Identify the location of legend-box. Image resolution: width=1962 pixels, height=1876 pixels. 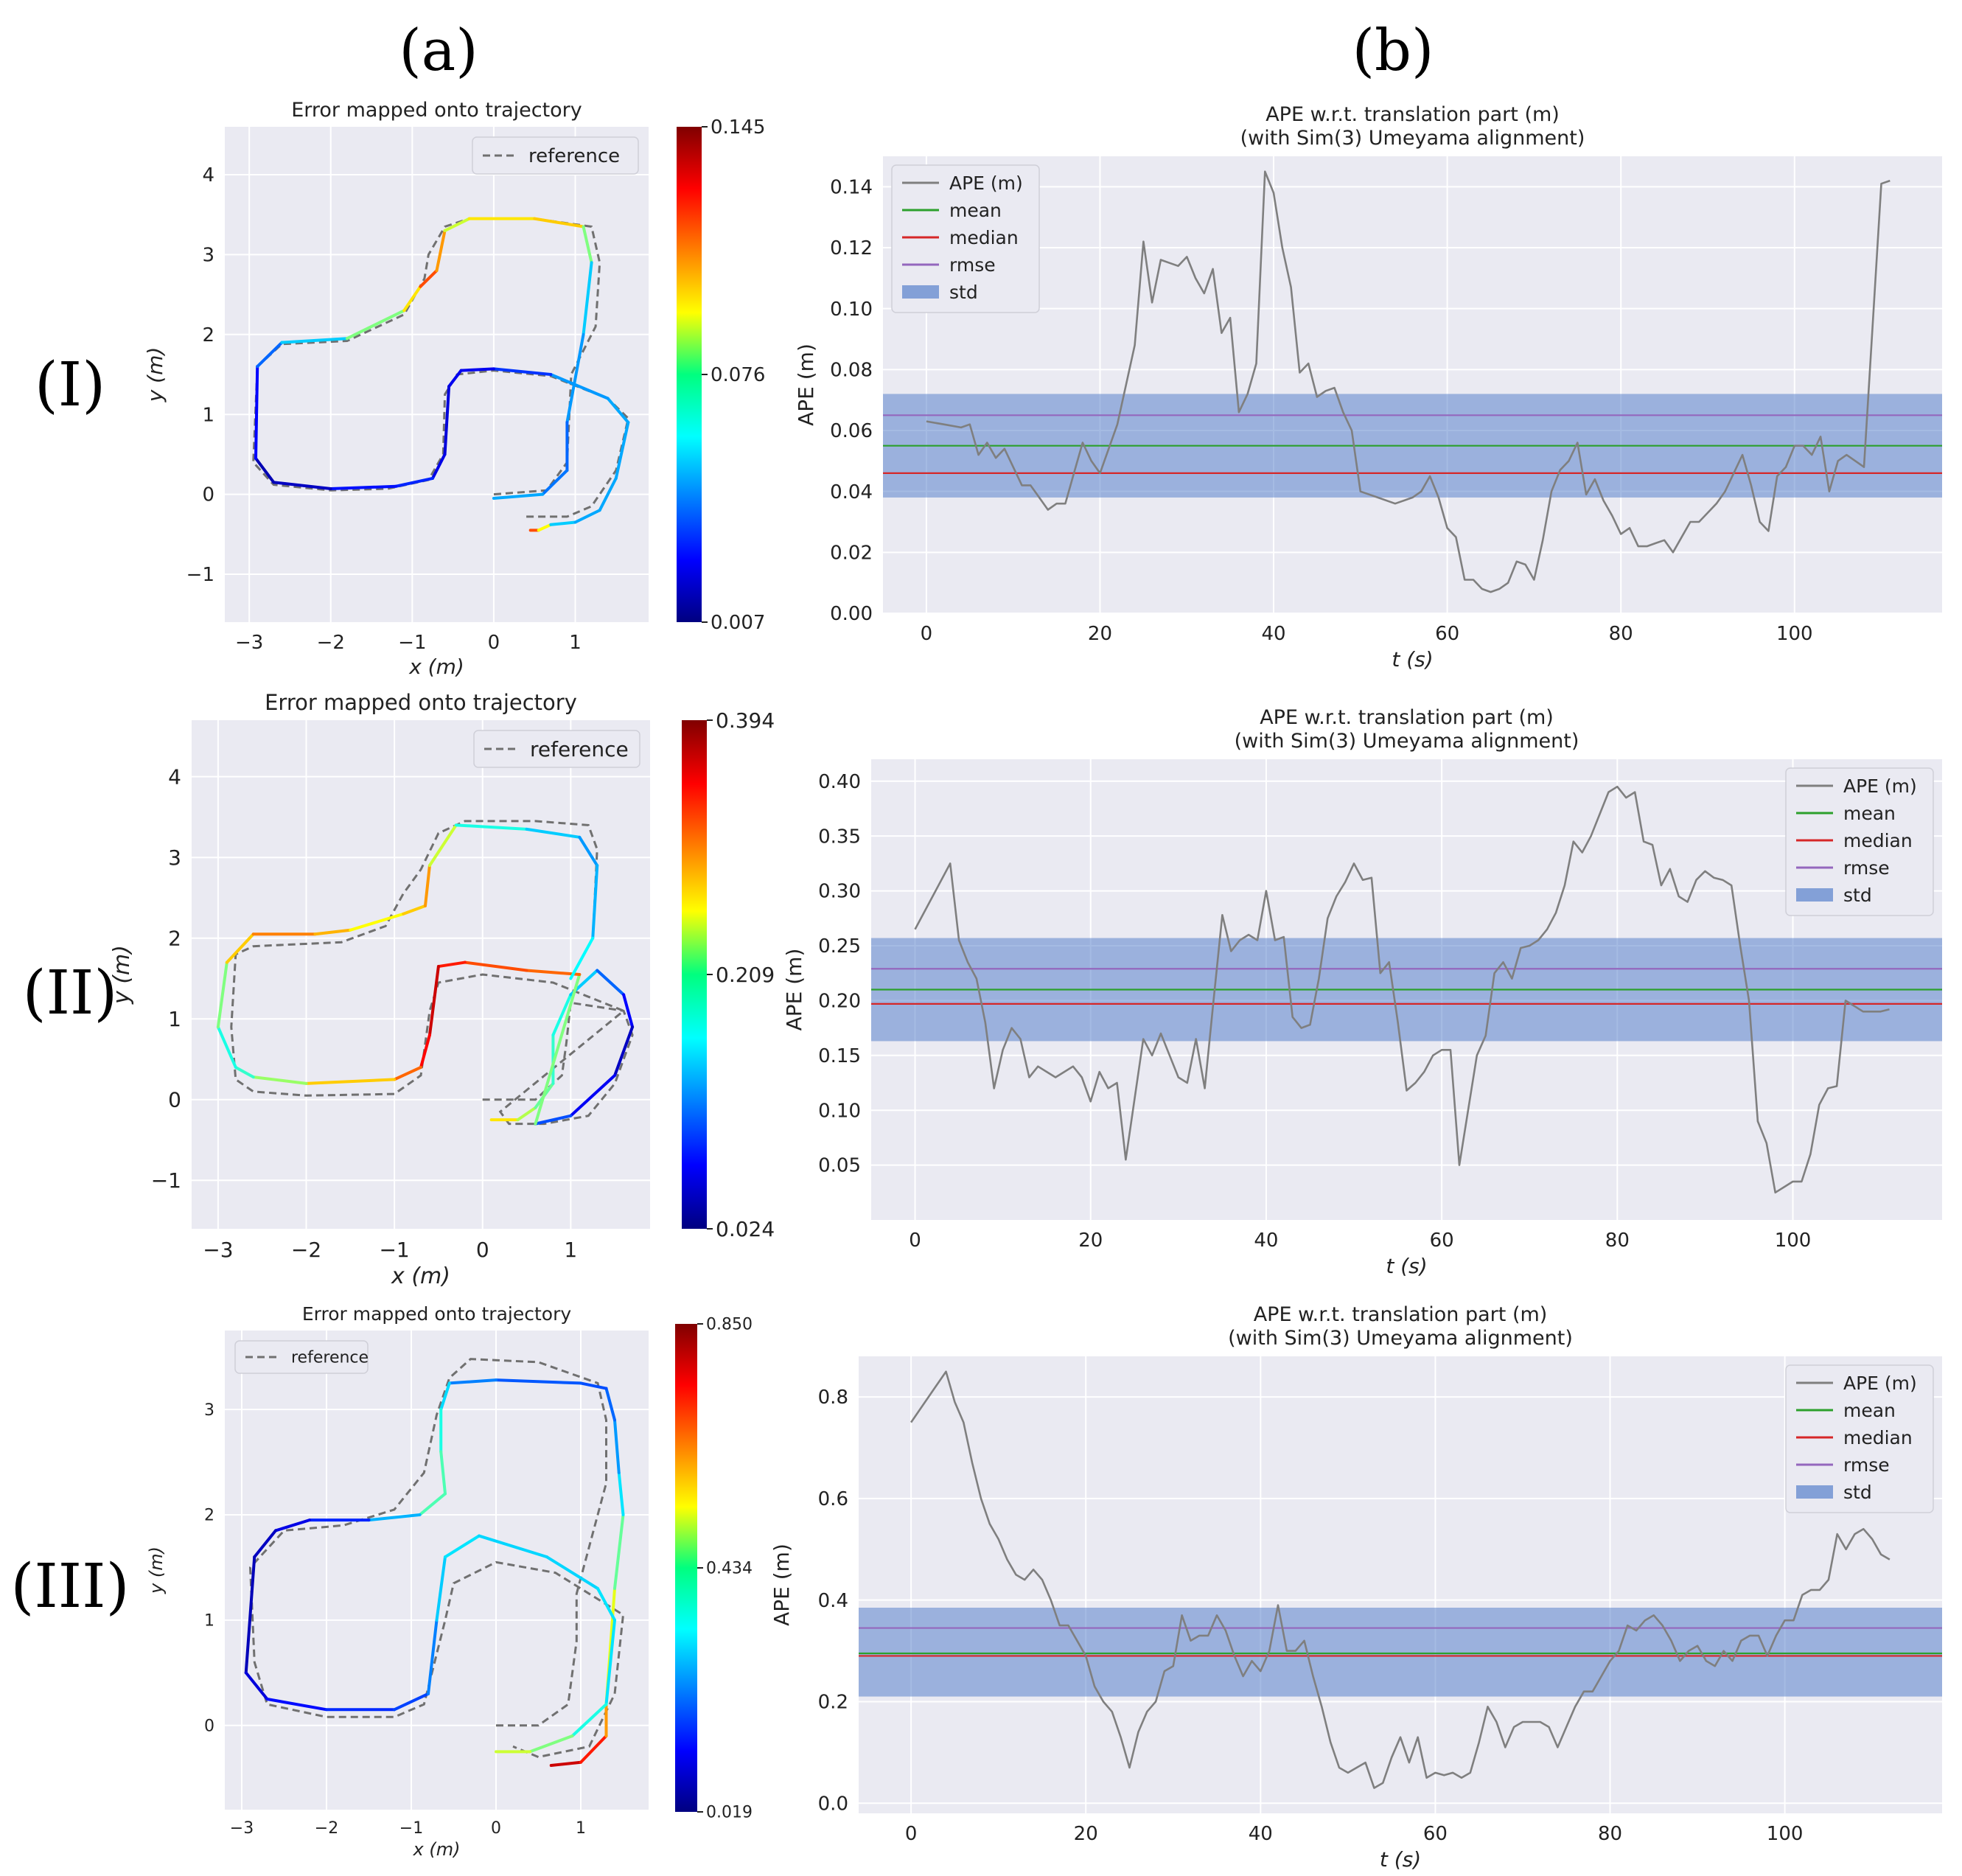
(556, 749).